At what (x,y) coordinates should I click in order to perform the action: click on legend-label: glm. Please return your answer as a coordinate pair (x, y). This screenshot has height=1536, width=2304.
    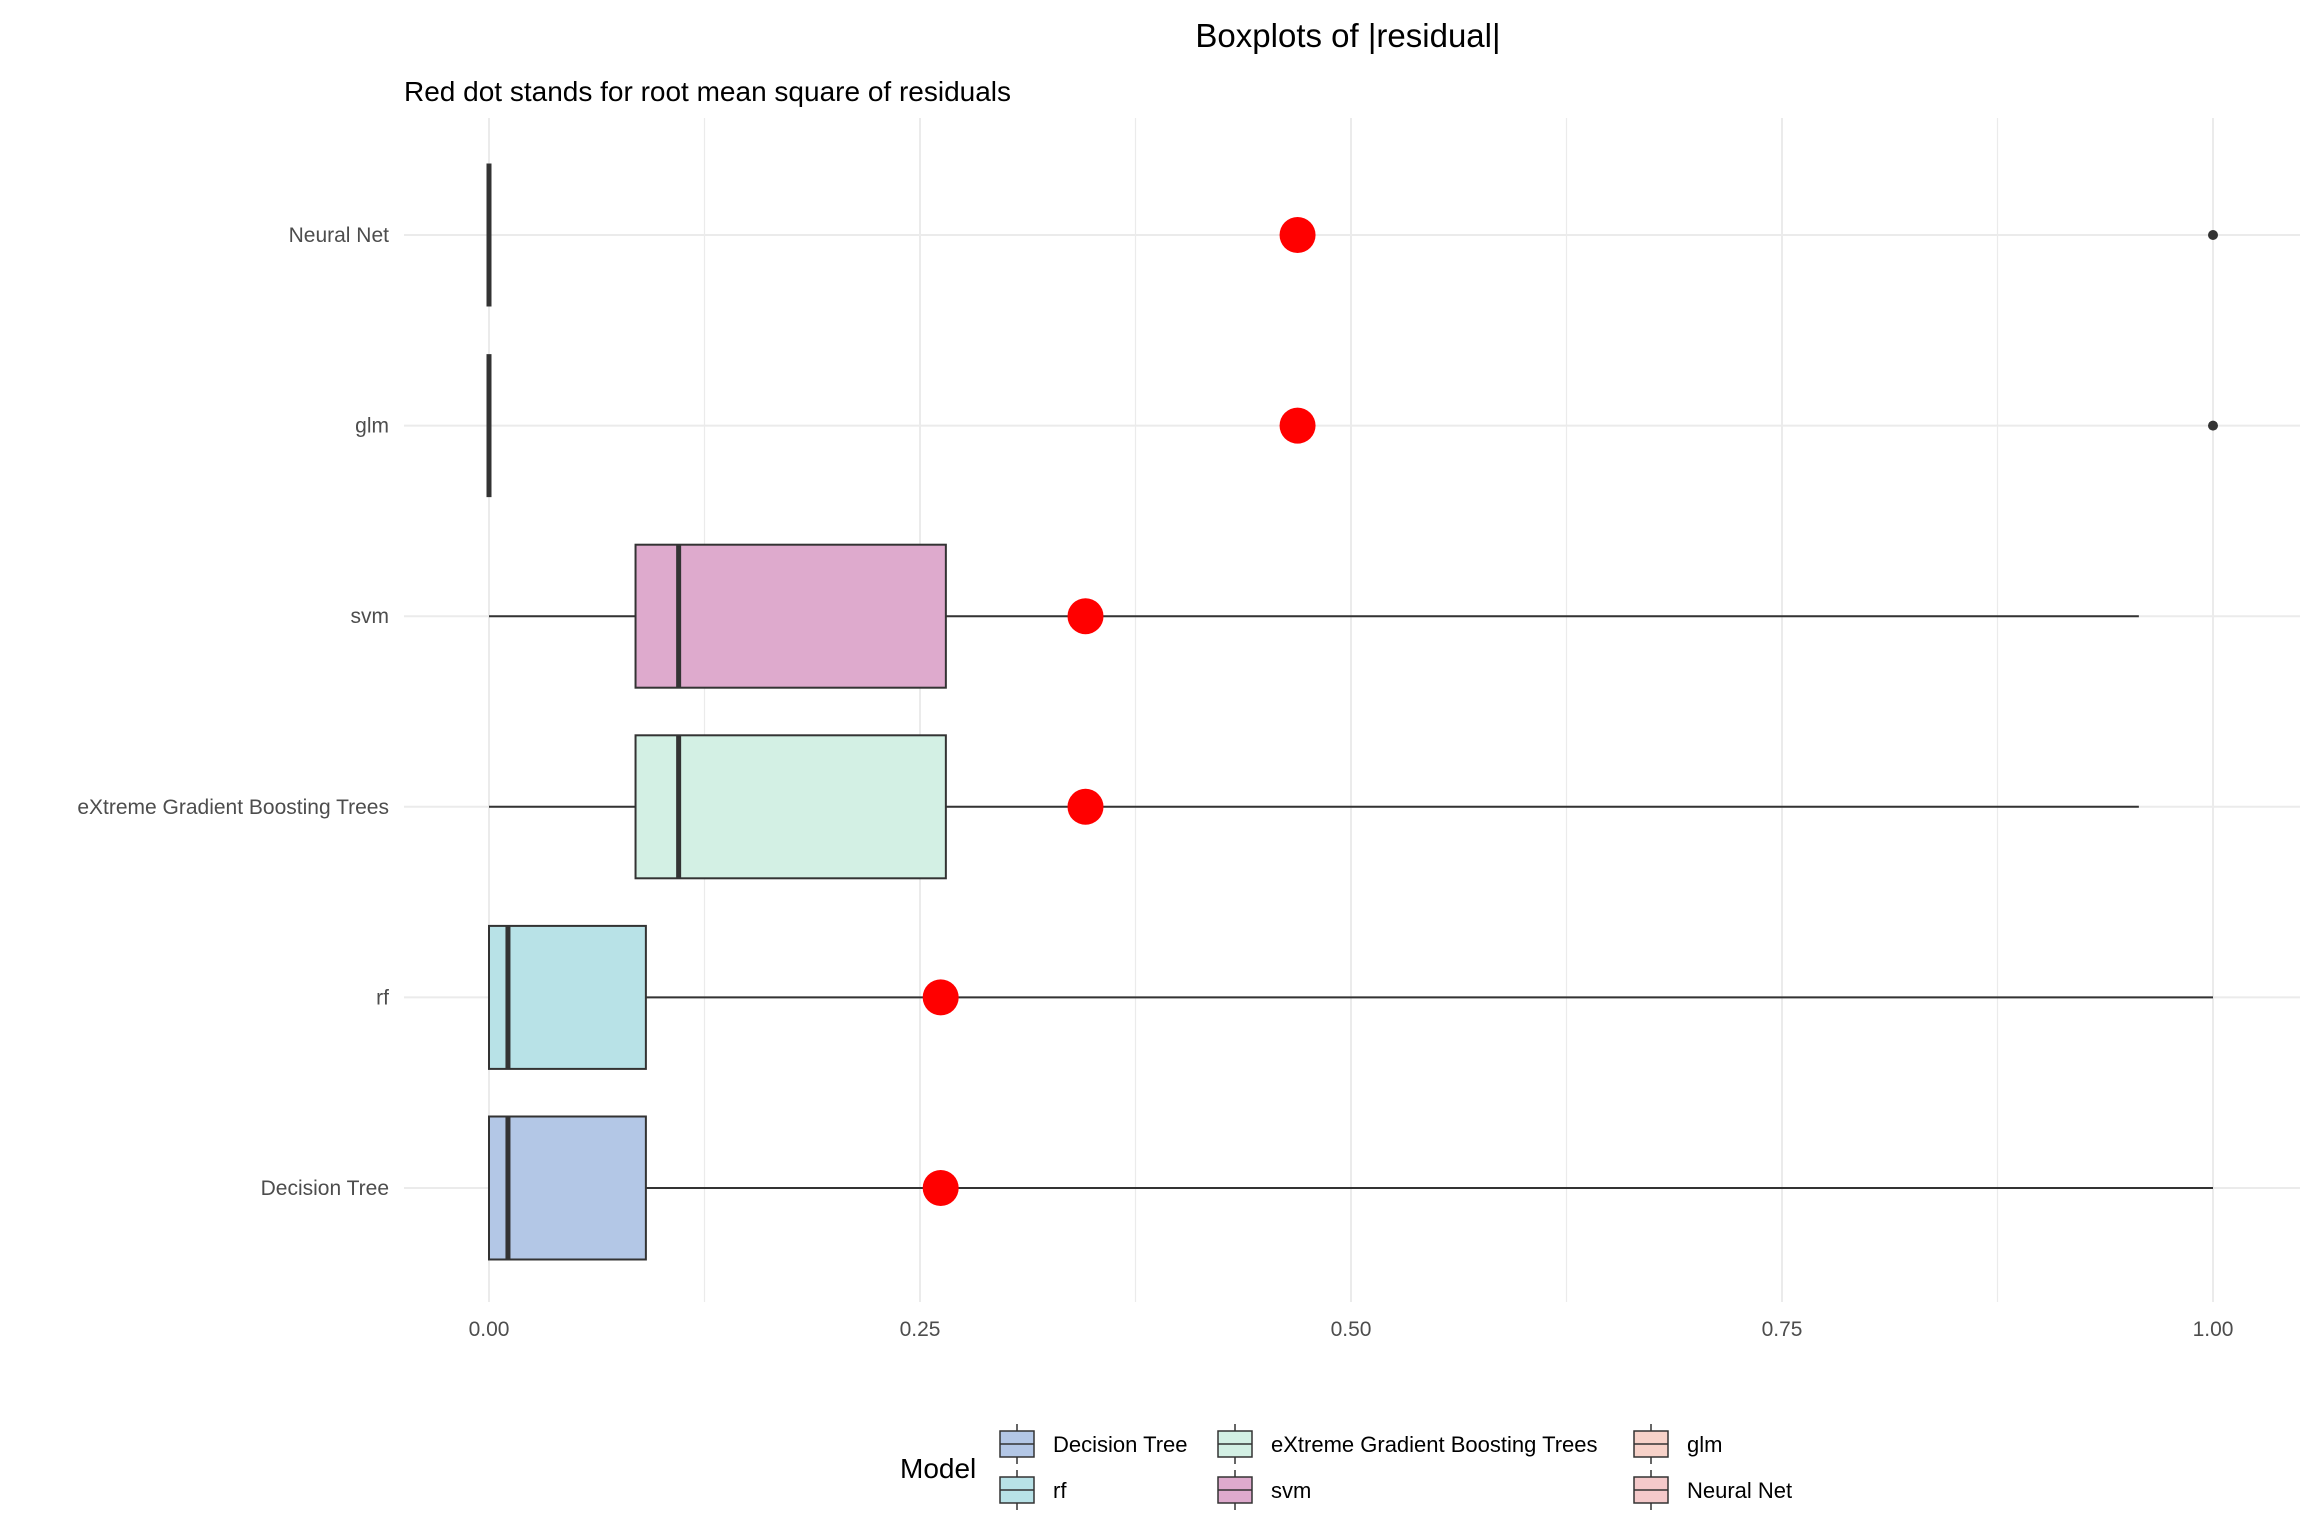
    Looking at the image, I should click on (1704, 1444).